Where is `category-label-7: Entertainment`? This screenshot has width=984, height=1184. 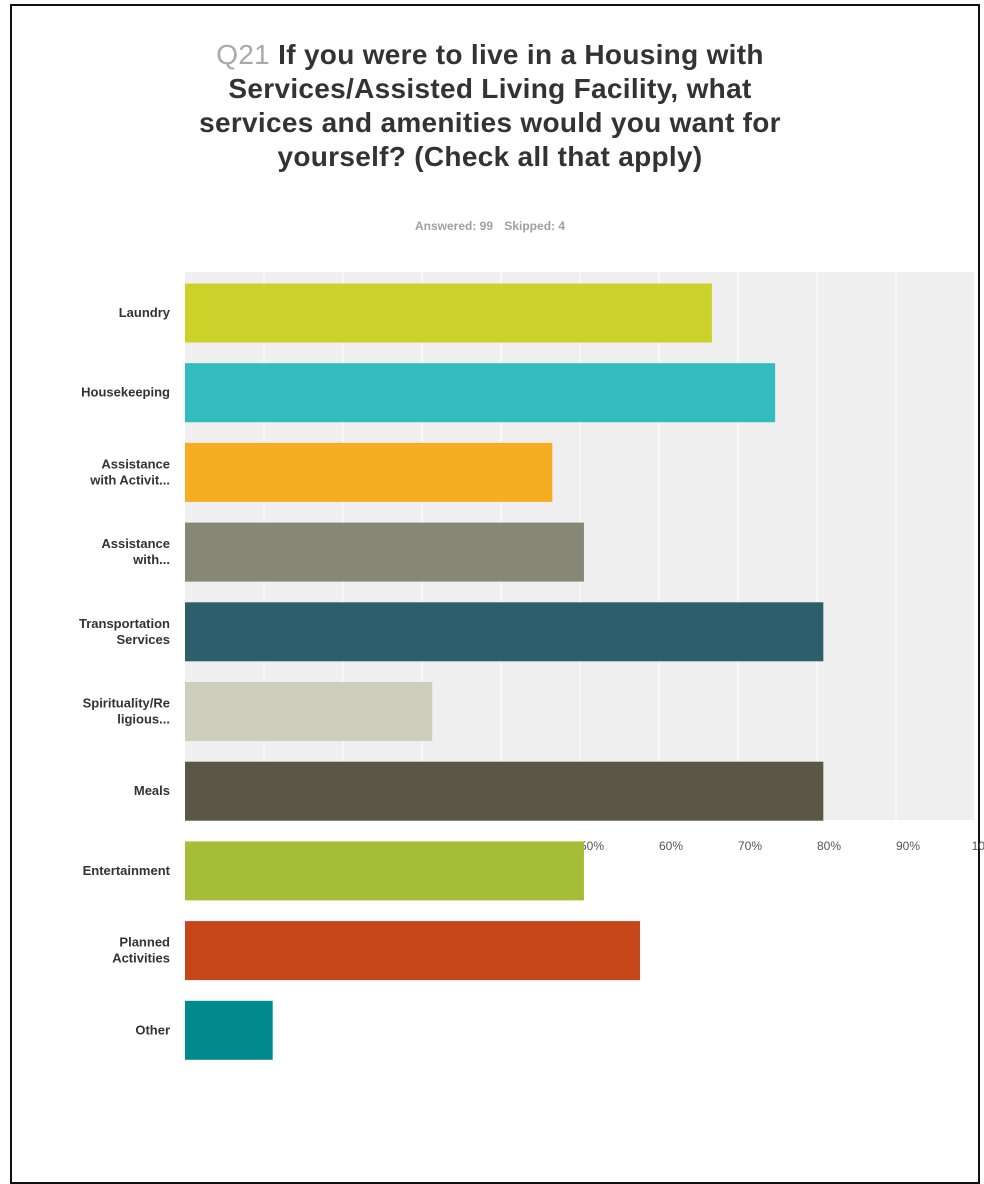 category-label-7: Entertainment is located at coordinates (127, 870).